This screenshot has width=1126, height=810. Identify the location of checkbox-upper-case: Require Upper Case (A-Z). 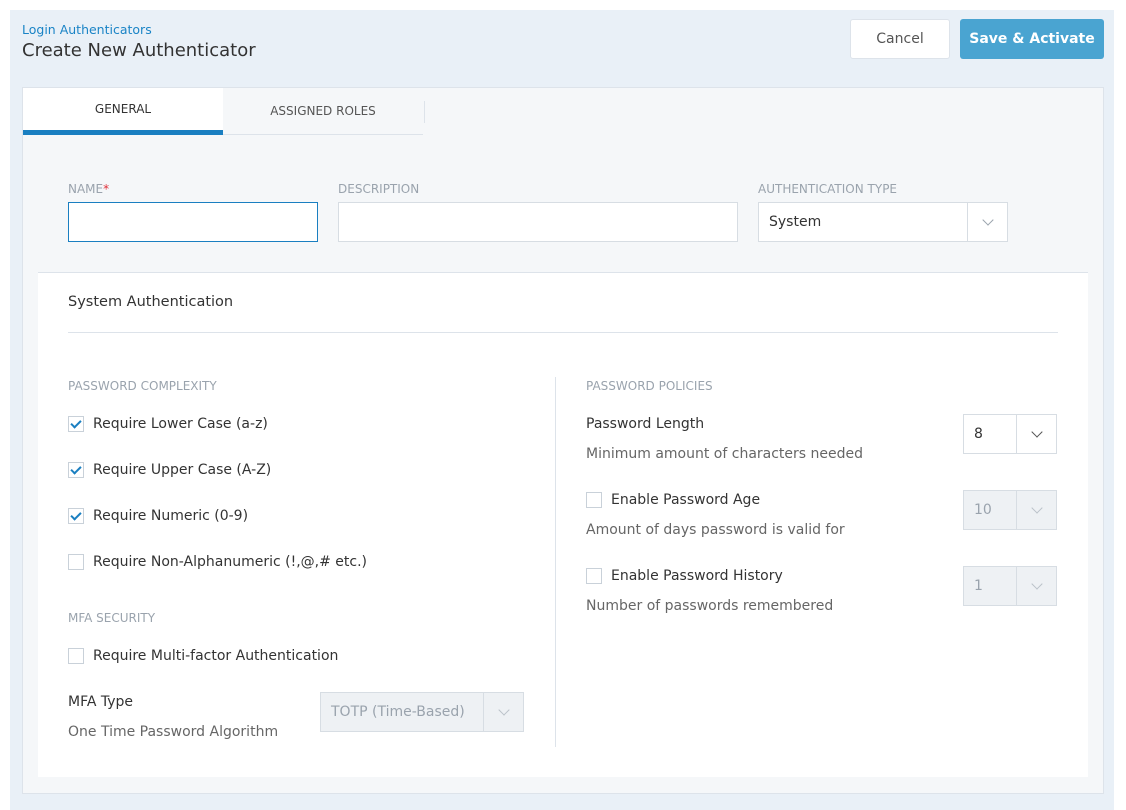
(169, 470).